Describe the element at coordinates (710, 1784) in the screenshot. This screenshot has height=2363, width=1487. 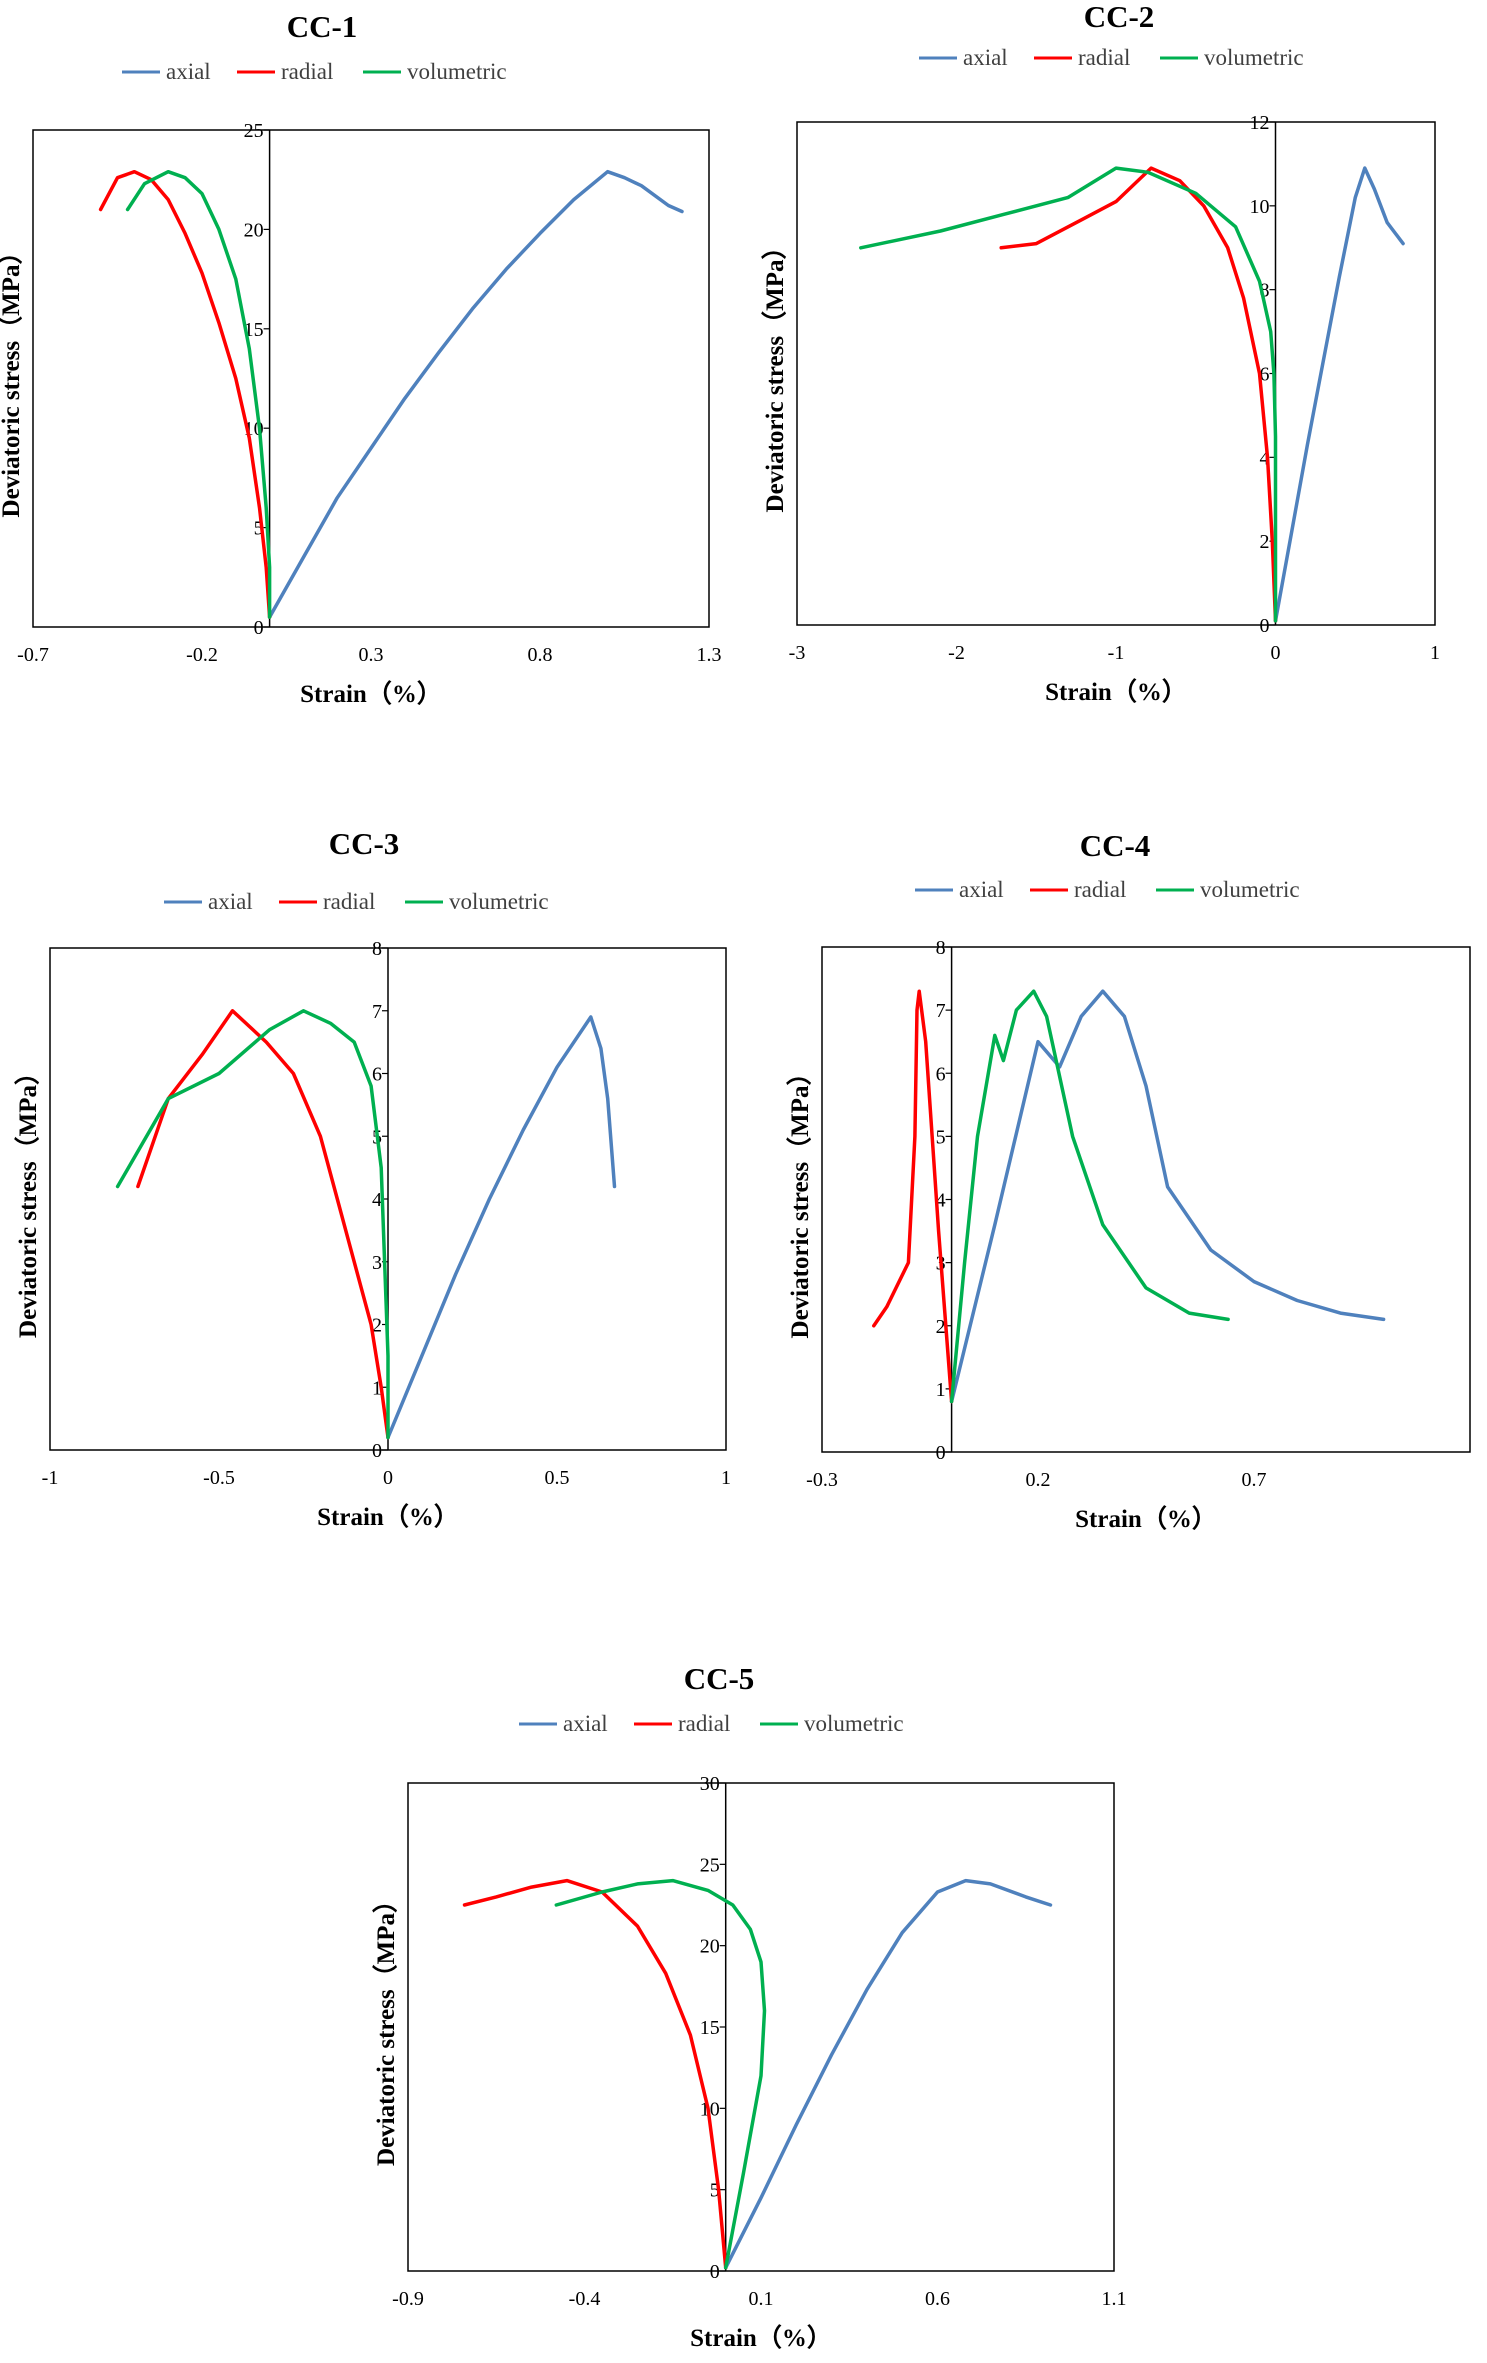
I see `y-tick-label: 30` at that location.